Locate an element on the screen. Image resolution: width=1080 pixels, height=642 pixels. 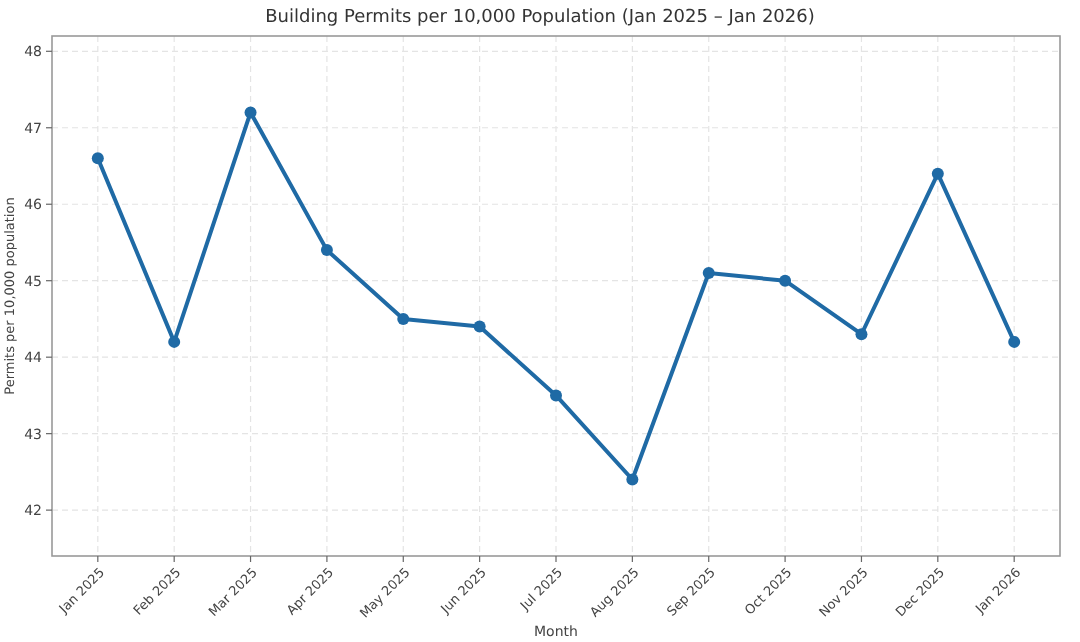
chart-title: Building Permits per 10,000 Population (Jan 2025 – Jan 2026) is located at coordinates (540, 18).